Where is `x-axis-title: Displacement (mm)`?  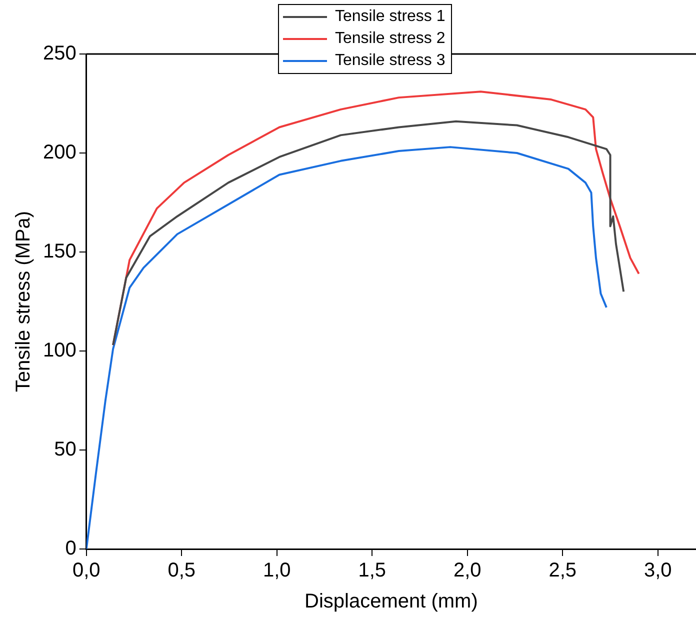
x-axis-title: Displacement (mm) is located at coordinates (391, 601).